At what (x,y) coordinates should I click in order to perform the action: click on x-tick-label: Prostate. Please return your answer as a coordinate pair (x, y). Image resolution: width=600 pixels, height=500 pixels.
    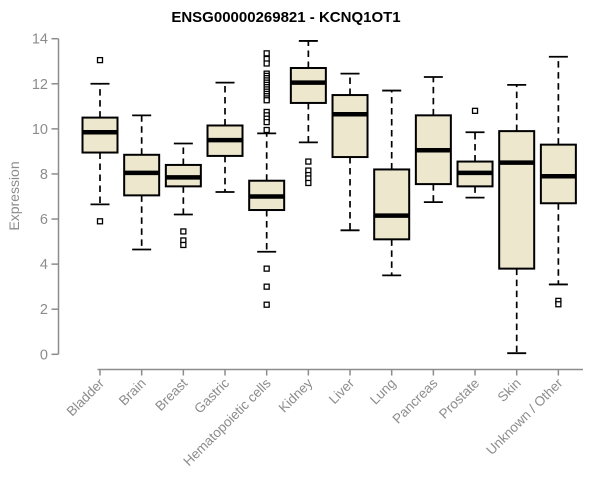
    Looking at the image, I should click on (459, 399).